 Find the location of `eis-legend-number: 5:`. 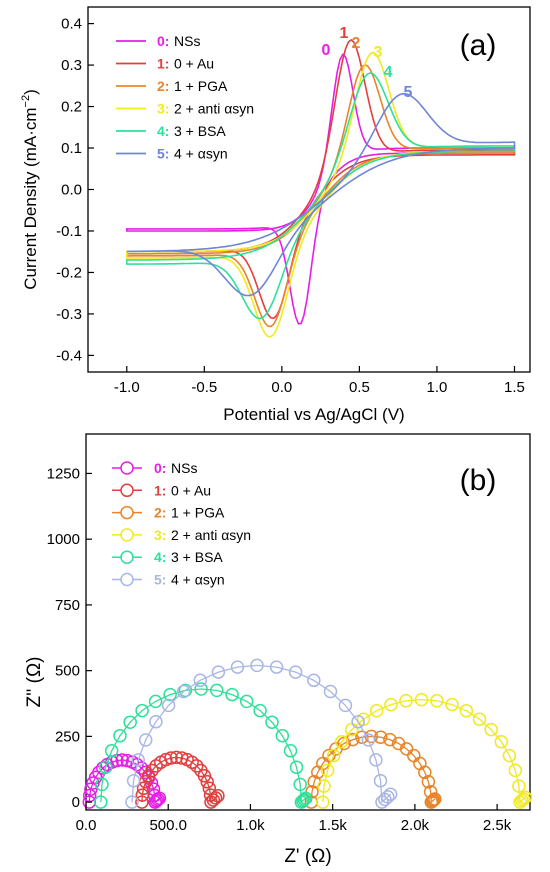

eis-legend-number: 5: is located at coordinates (160, 580).